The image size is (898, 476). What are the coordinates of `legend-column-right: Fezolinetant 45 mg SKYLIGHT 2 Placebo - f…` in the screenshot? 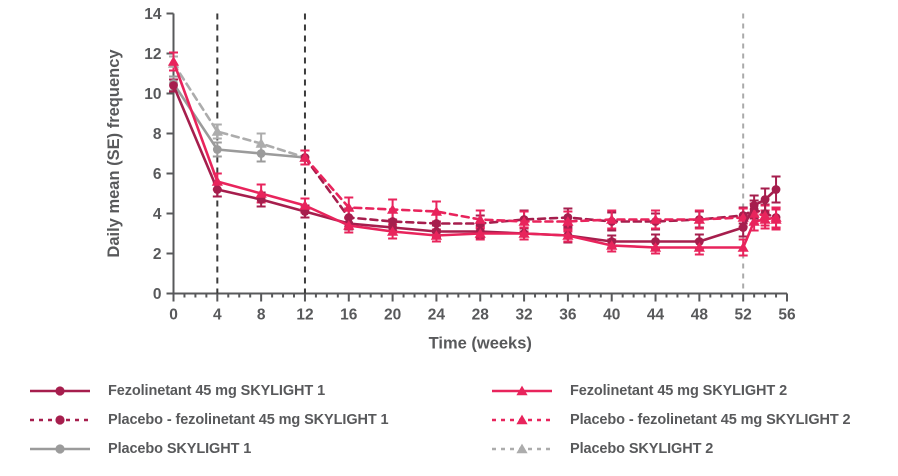 It's located at (669, 419).